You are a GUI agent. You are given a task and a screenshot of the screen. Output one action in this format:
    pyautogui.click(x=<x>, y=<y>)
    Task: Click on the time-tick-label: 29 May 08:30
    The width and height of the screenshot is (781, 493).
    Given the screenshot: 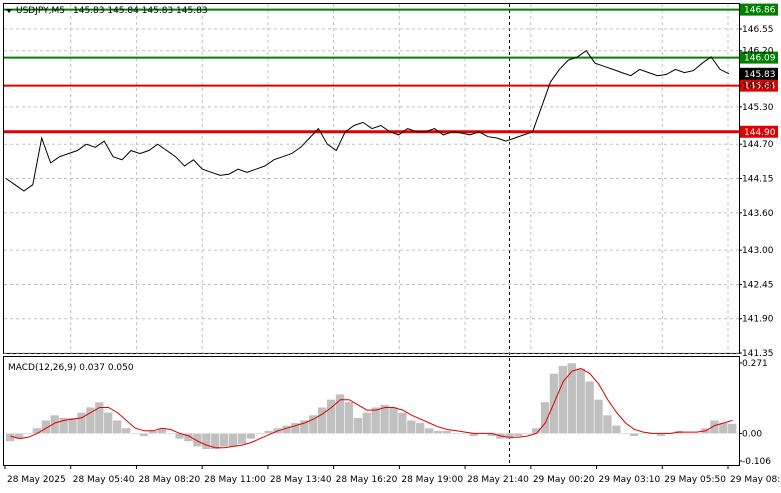 What is the action you would take?
    pyautogui.click(x=755, y=480)
    